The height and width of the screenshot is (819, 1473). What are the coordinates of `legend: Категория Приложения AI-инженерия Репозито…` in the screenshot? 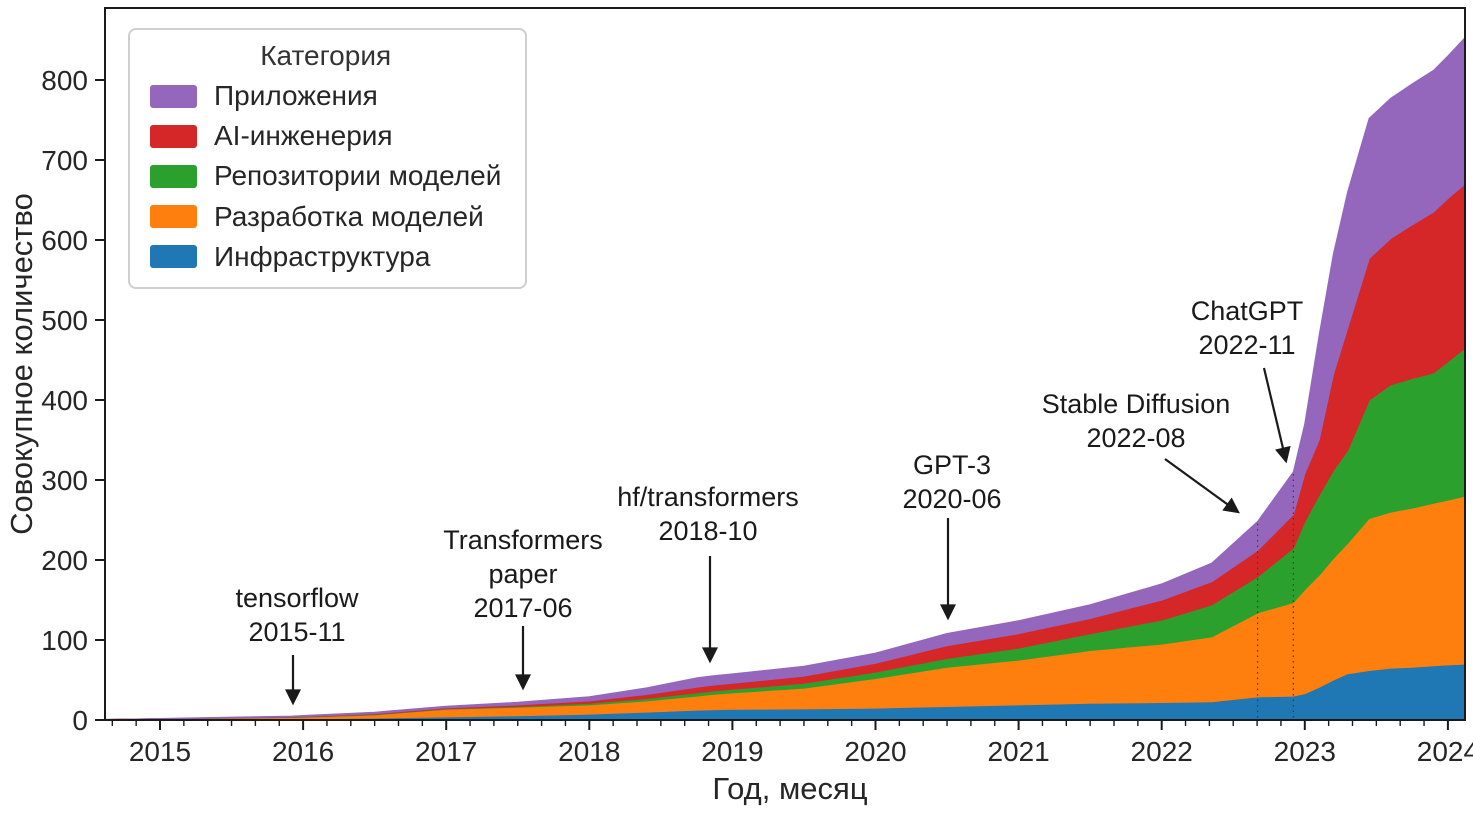 It's located at (328, 158).